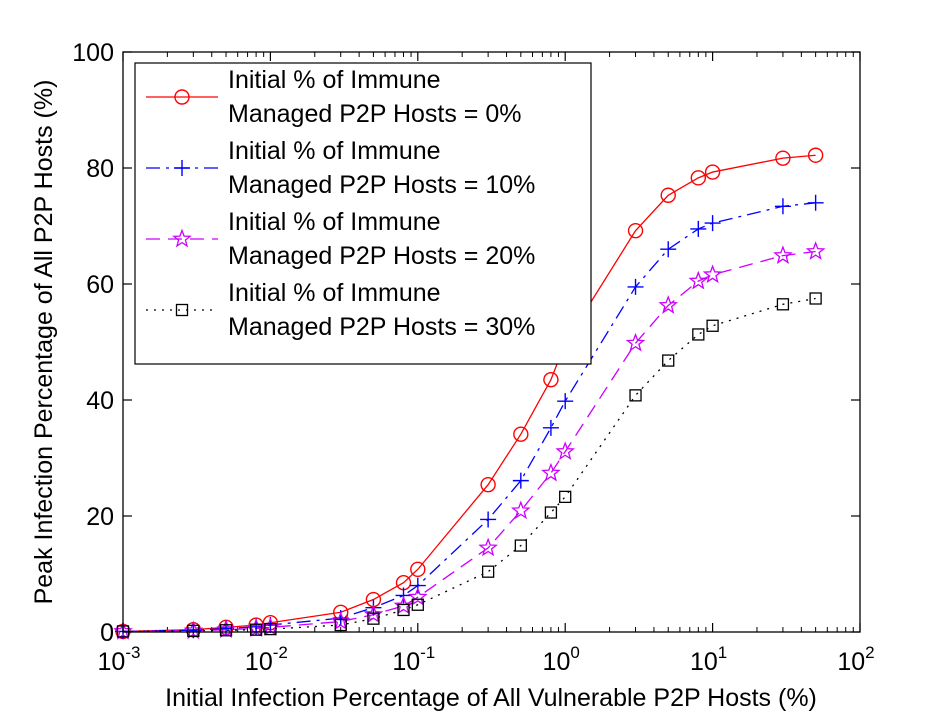  I want to click on y-tick-label: 60, so click(100, 285).